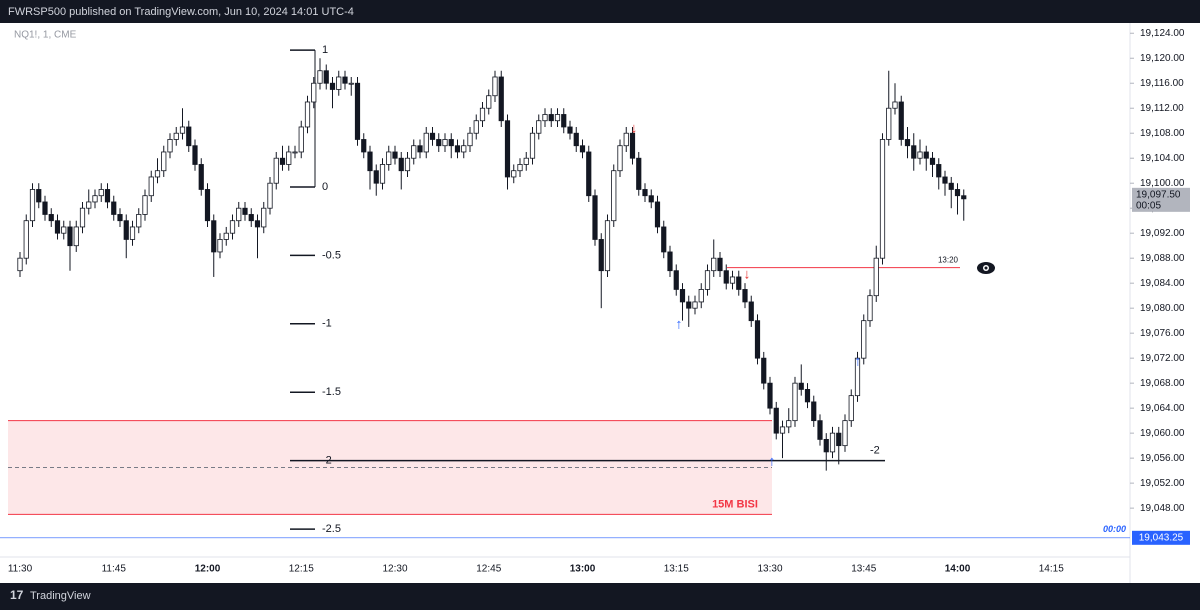  What do you see at coordinates (986, 268) in the screenshot?
I see `eye-icon` at bounding box center [986, 268].